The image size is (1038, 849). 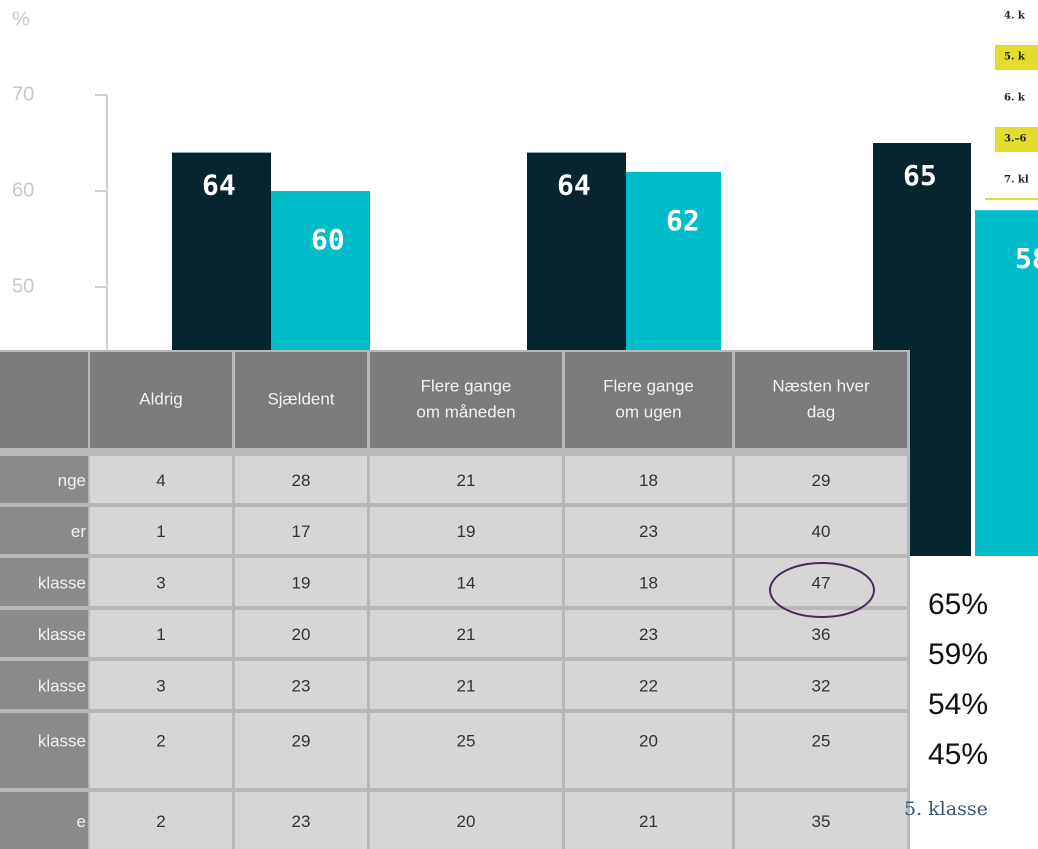 I want to click on cell-value: 35, so click(x=821, y=821).